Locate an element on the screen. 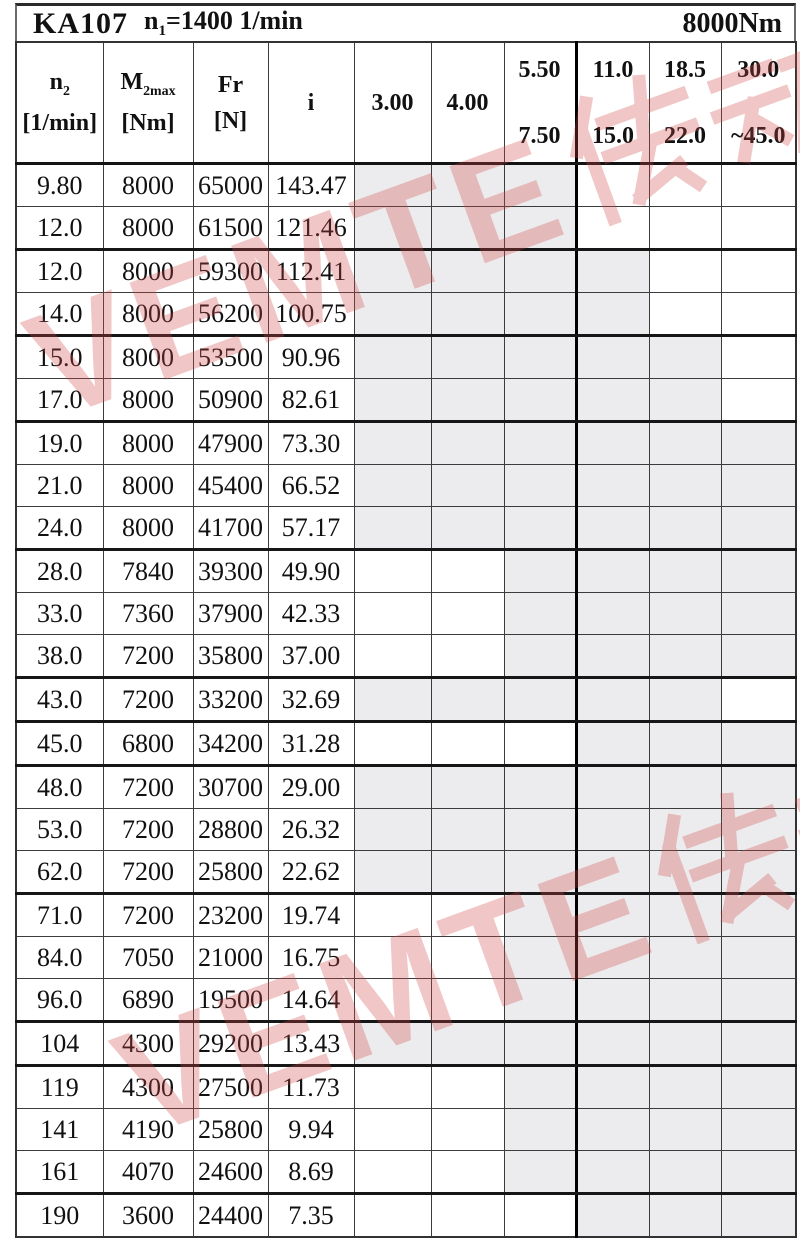 Image resolution: width=800 pixels, height=1238 pixels. n2-cell: 161 is located at coordinates (59, 1172).